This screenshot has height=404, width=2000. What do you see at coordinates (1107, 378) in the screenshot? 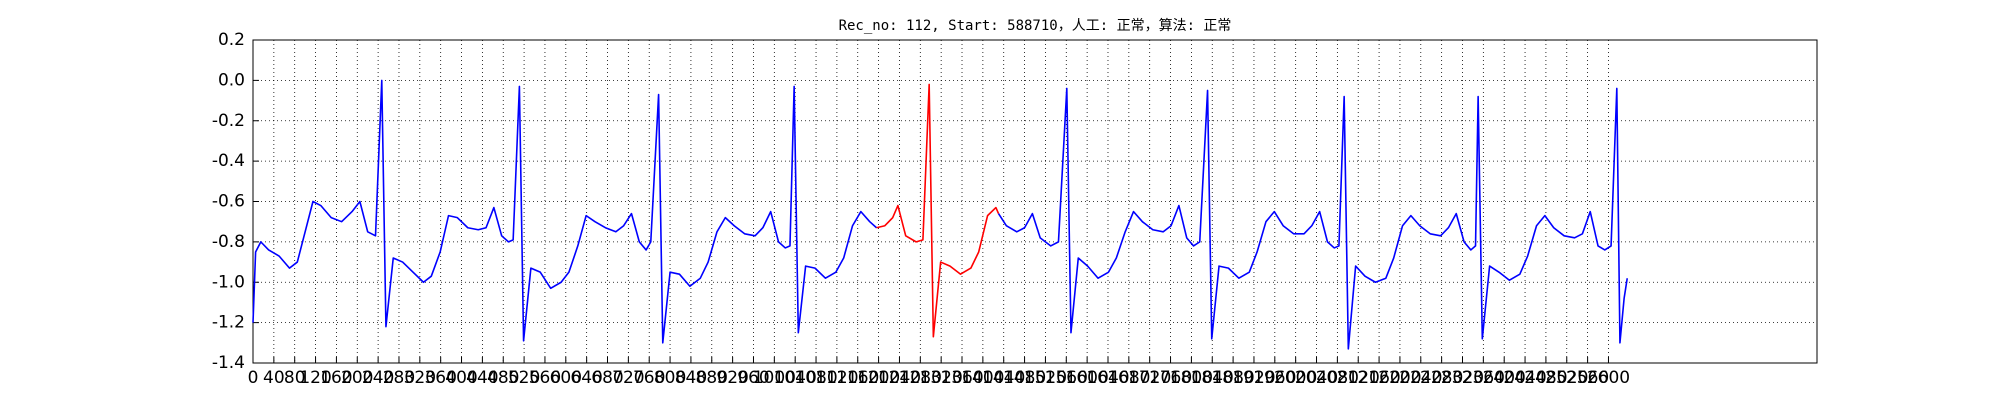
I see `x-tick-label: 1640` at bounding box center [1107, 378].